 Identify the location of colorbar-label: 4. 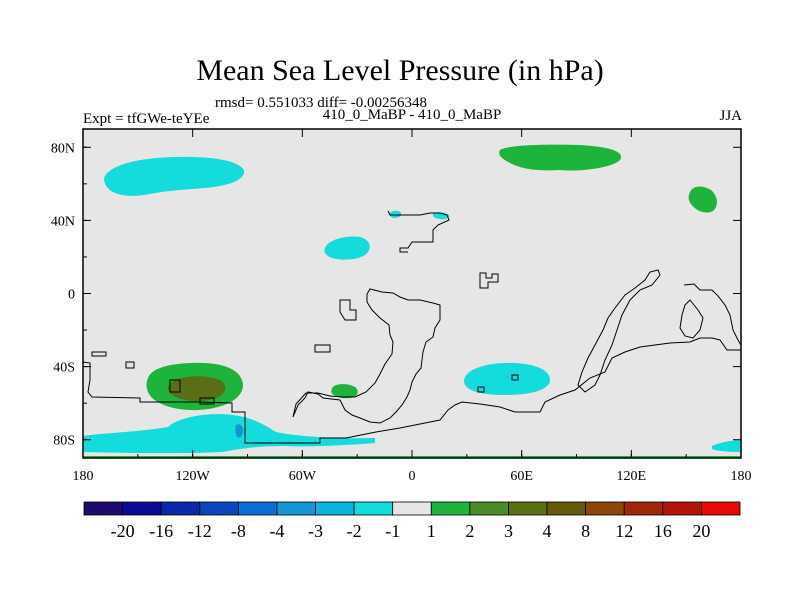
(547, 531).